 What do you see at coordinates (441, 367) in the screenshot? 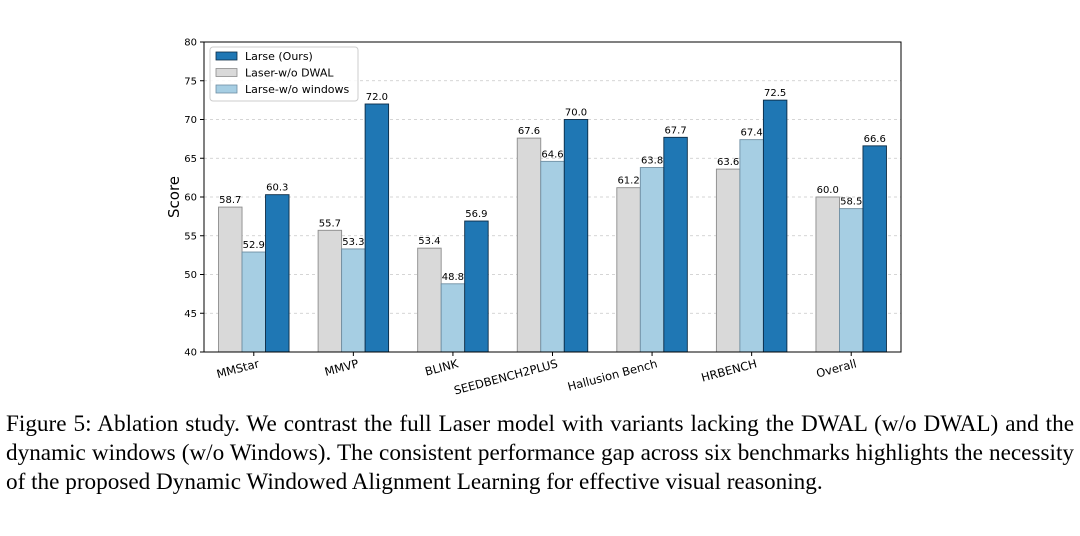
I see `x-tick-label: BLINK` at bounding box center [441, 367].